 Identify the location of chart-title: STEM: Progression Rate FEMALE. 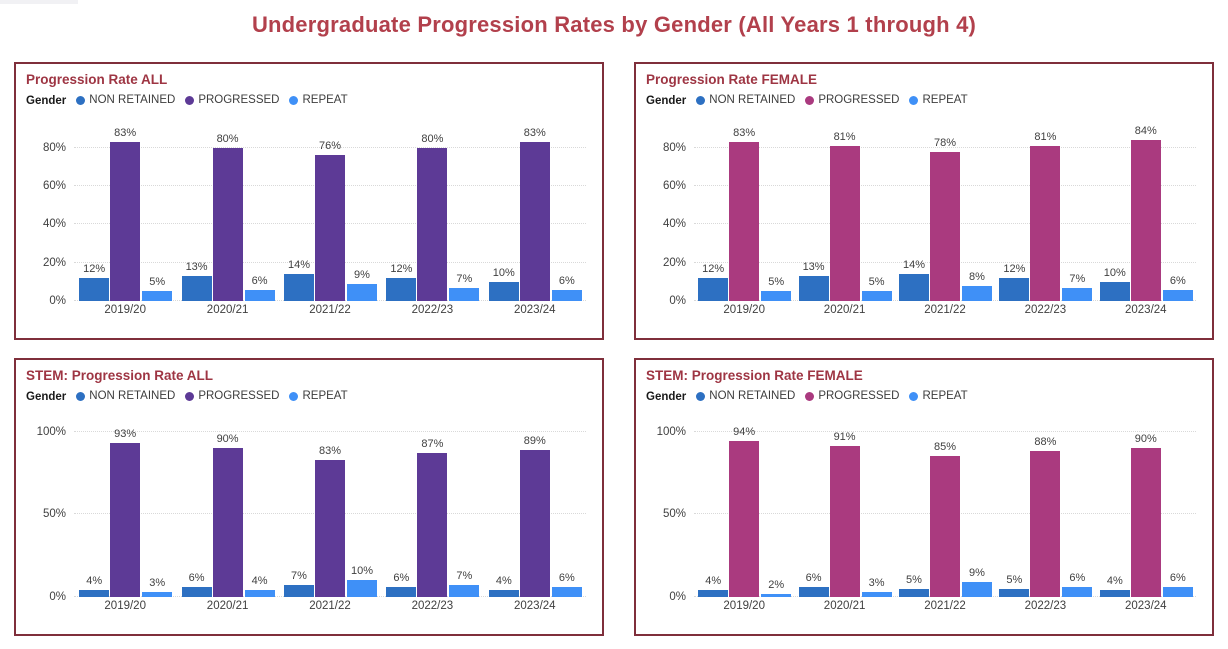
(754, 375).